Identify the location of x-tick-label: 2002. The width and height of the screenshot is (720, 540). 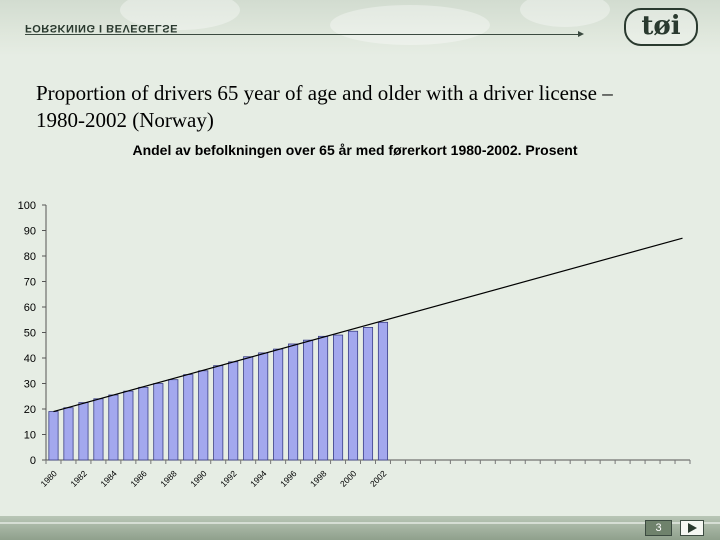
(378, 478).